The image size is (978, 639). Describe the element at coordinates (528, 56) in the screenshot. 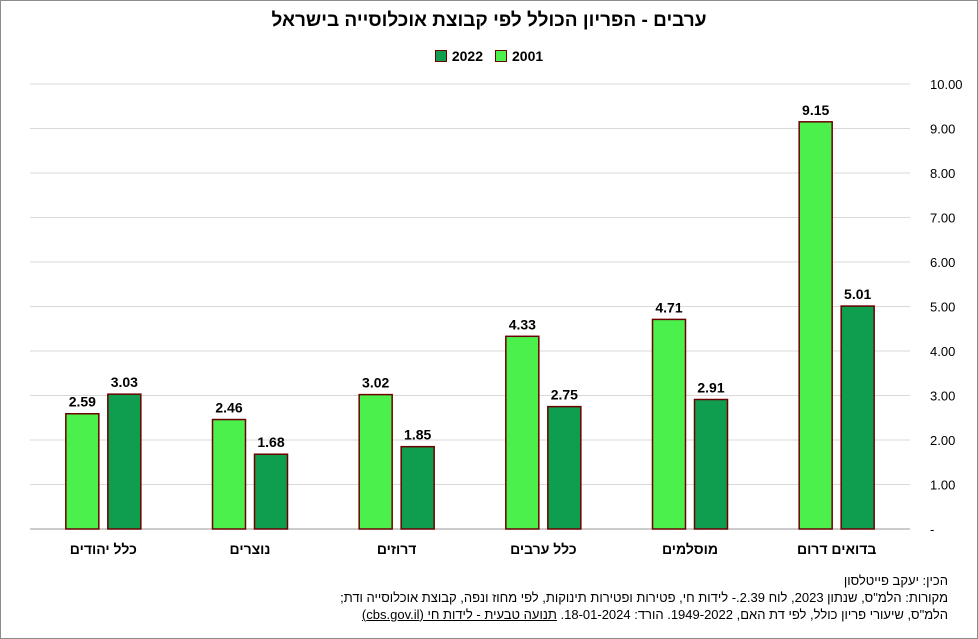

I see `legend-label-2001: 2001` at that location.